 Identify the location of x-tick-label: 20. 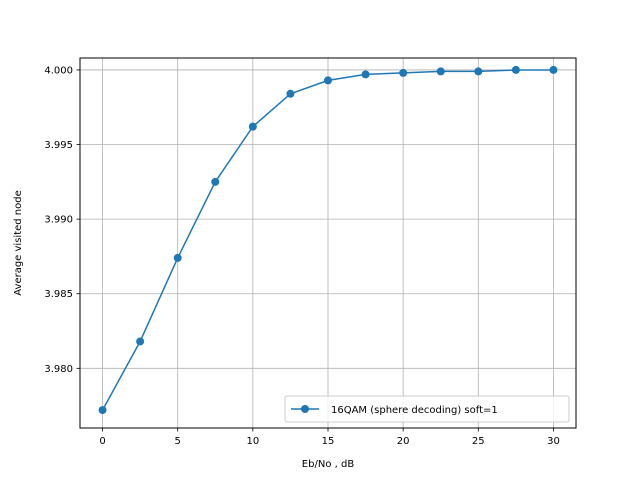
(403, 441).